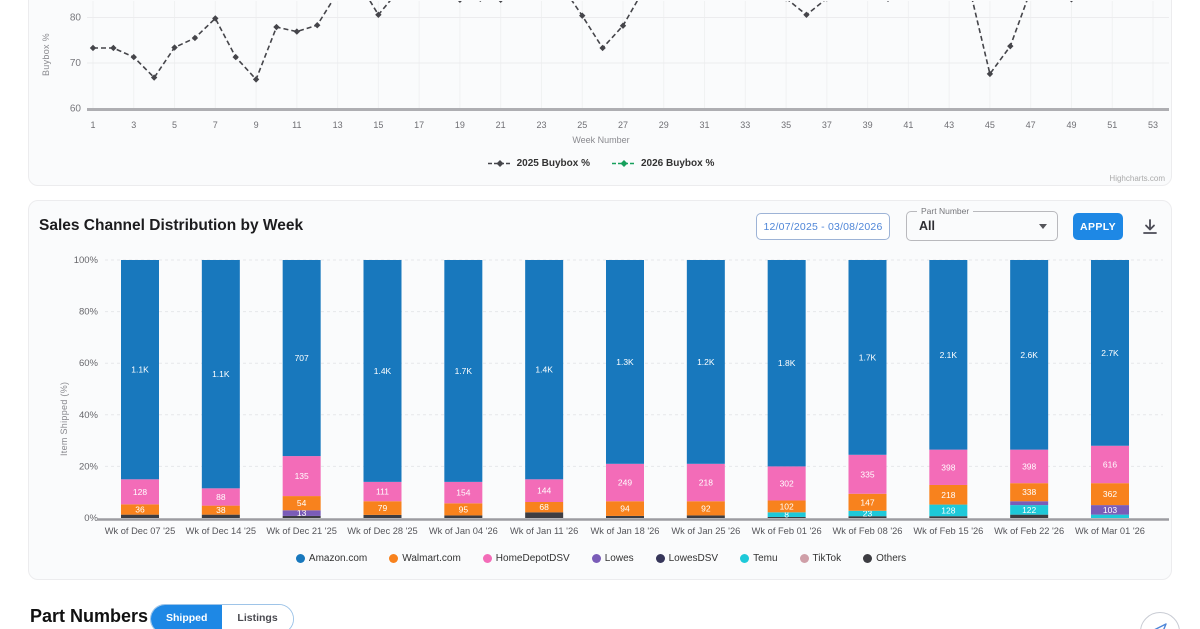  I want to click on legend-item: Lowes, so click(612, 558).